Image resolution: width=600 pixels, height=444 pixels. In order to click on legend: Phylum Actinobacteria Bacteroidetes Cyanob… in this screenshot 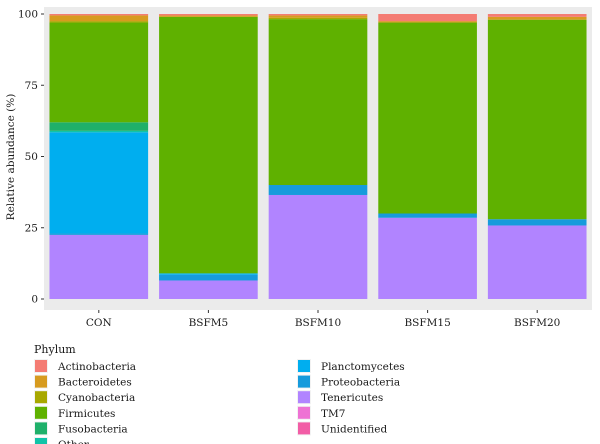, I will do `click(219, 393)`.